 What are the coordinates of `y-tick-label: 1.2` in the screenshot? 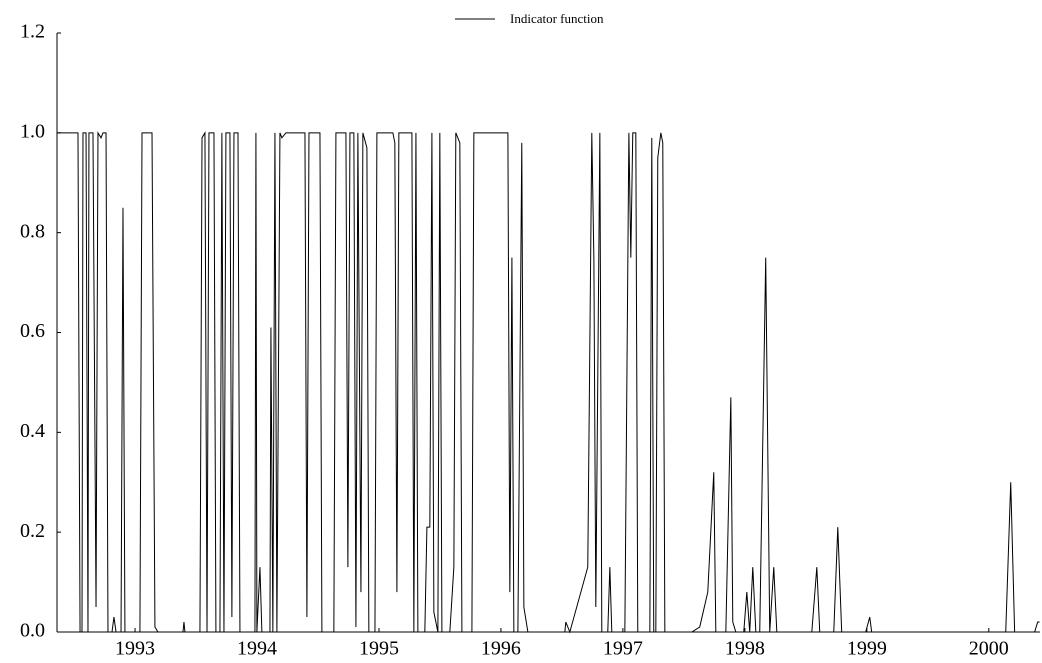 It's located at (32, 32).